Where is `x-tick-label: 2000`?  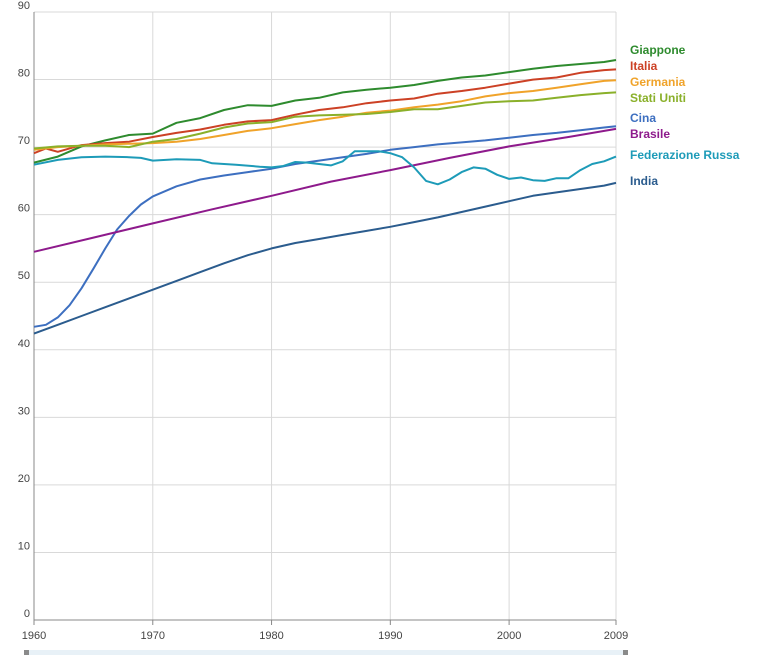 x-tick-label: 2000 is located at coordinates (509, 636).